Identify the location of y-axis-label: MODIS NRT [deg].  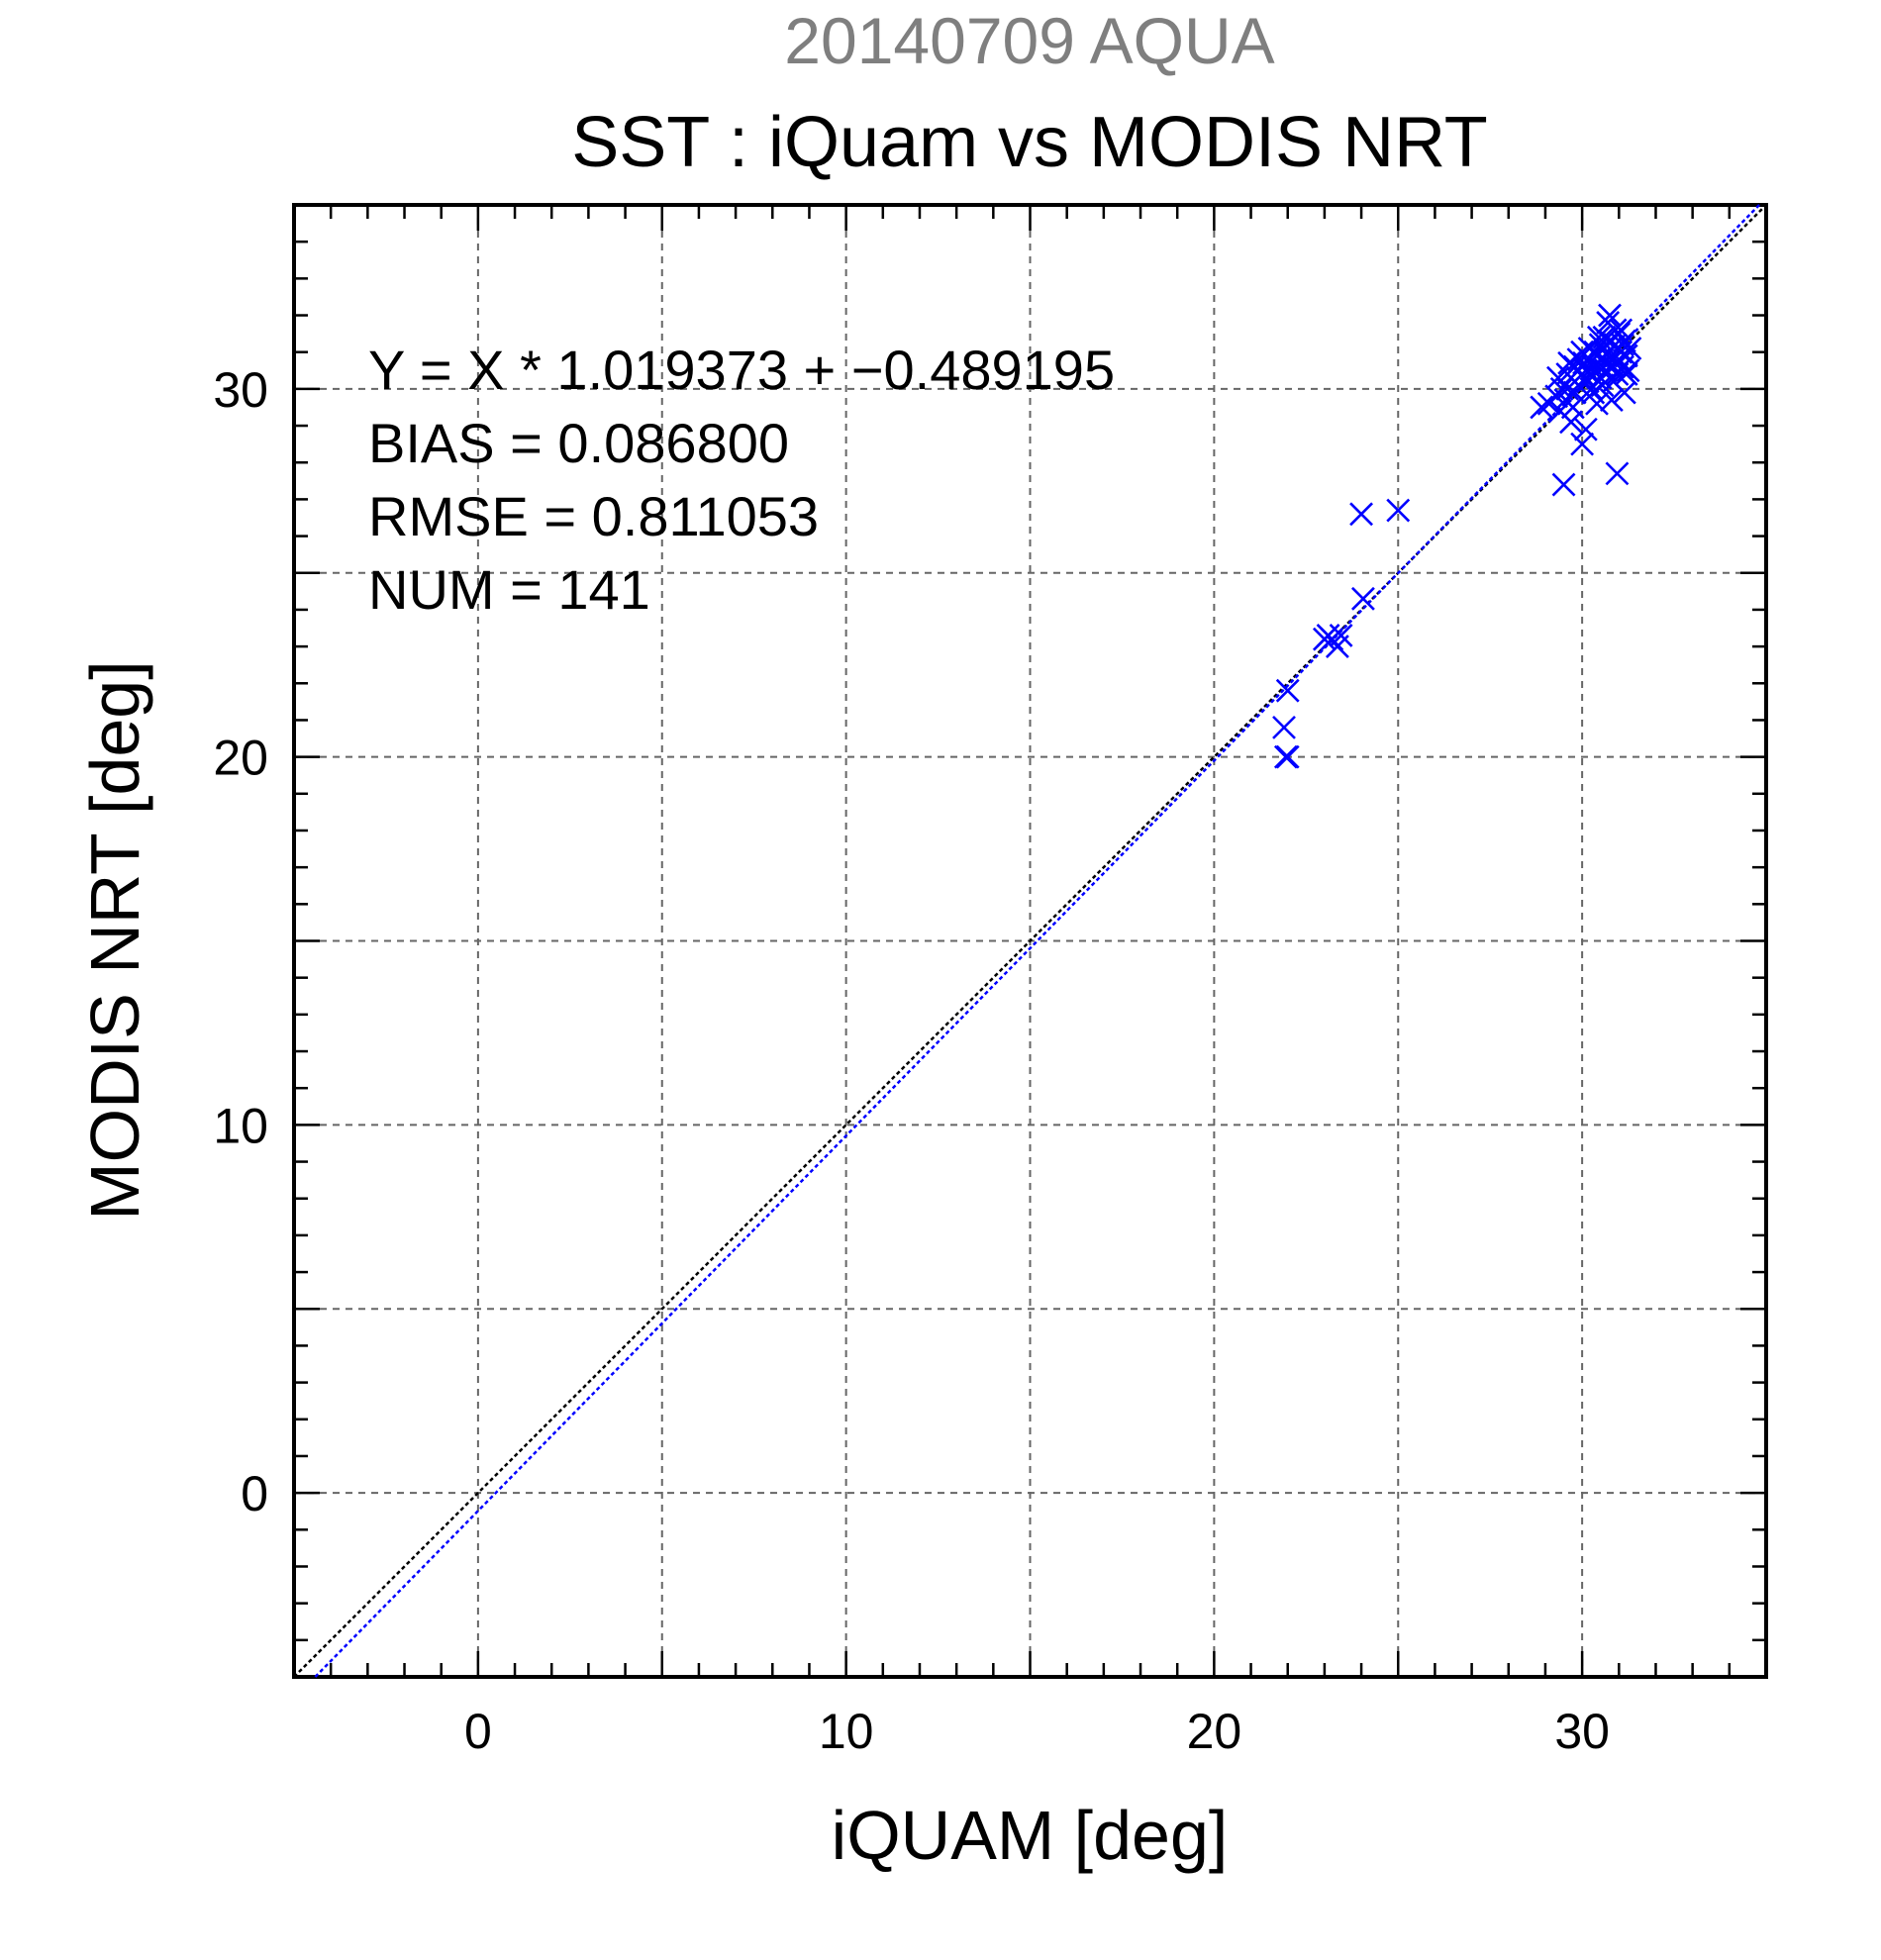
(114, 940).